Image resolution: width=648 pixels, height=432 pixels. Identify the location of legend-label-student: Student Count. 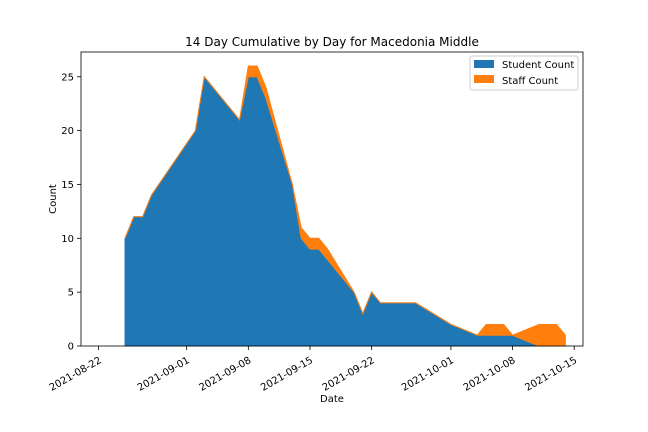
(538, 65).